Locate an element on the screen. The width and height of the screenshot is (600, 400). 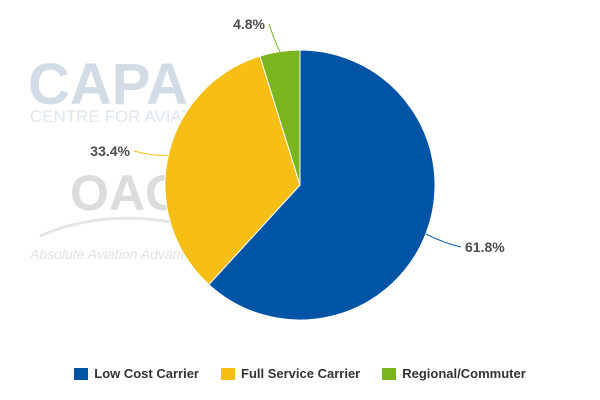
pie-slice-regional-commuter is located at coordinates (280, 117).